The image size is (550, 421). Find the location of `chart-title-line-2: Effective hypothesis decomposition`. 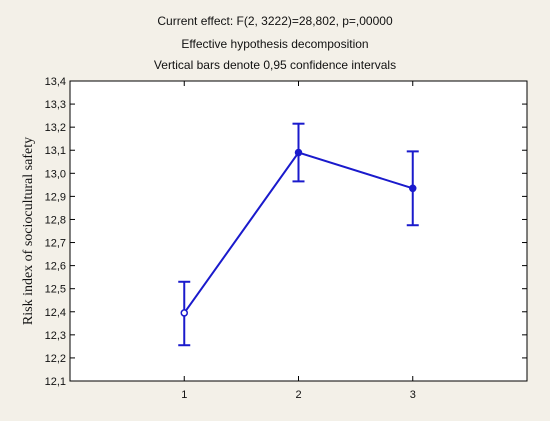

chart-title-line-2: Effective hypothesis decomposition is located at coordinates (275, 44).